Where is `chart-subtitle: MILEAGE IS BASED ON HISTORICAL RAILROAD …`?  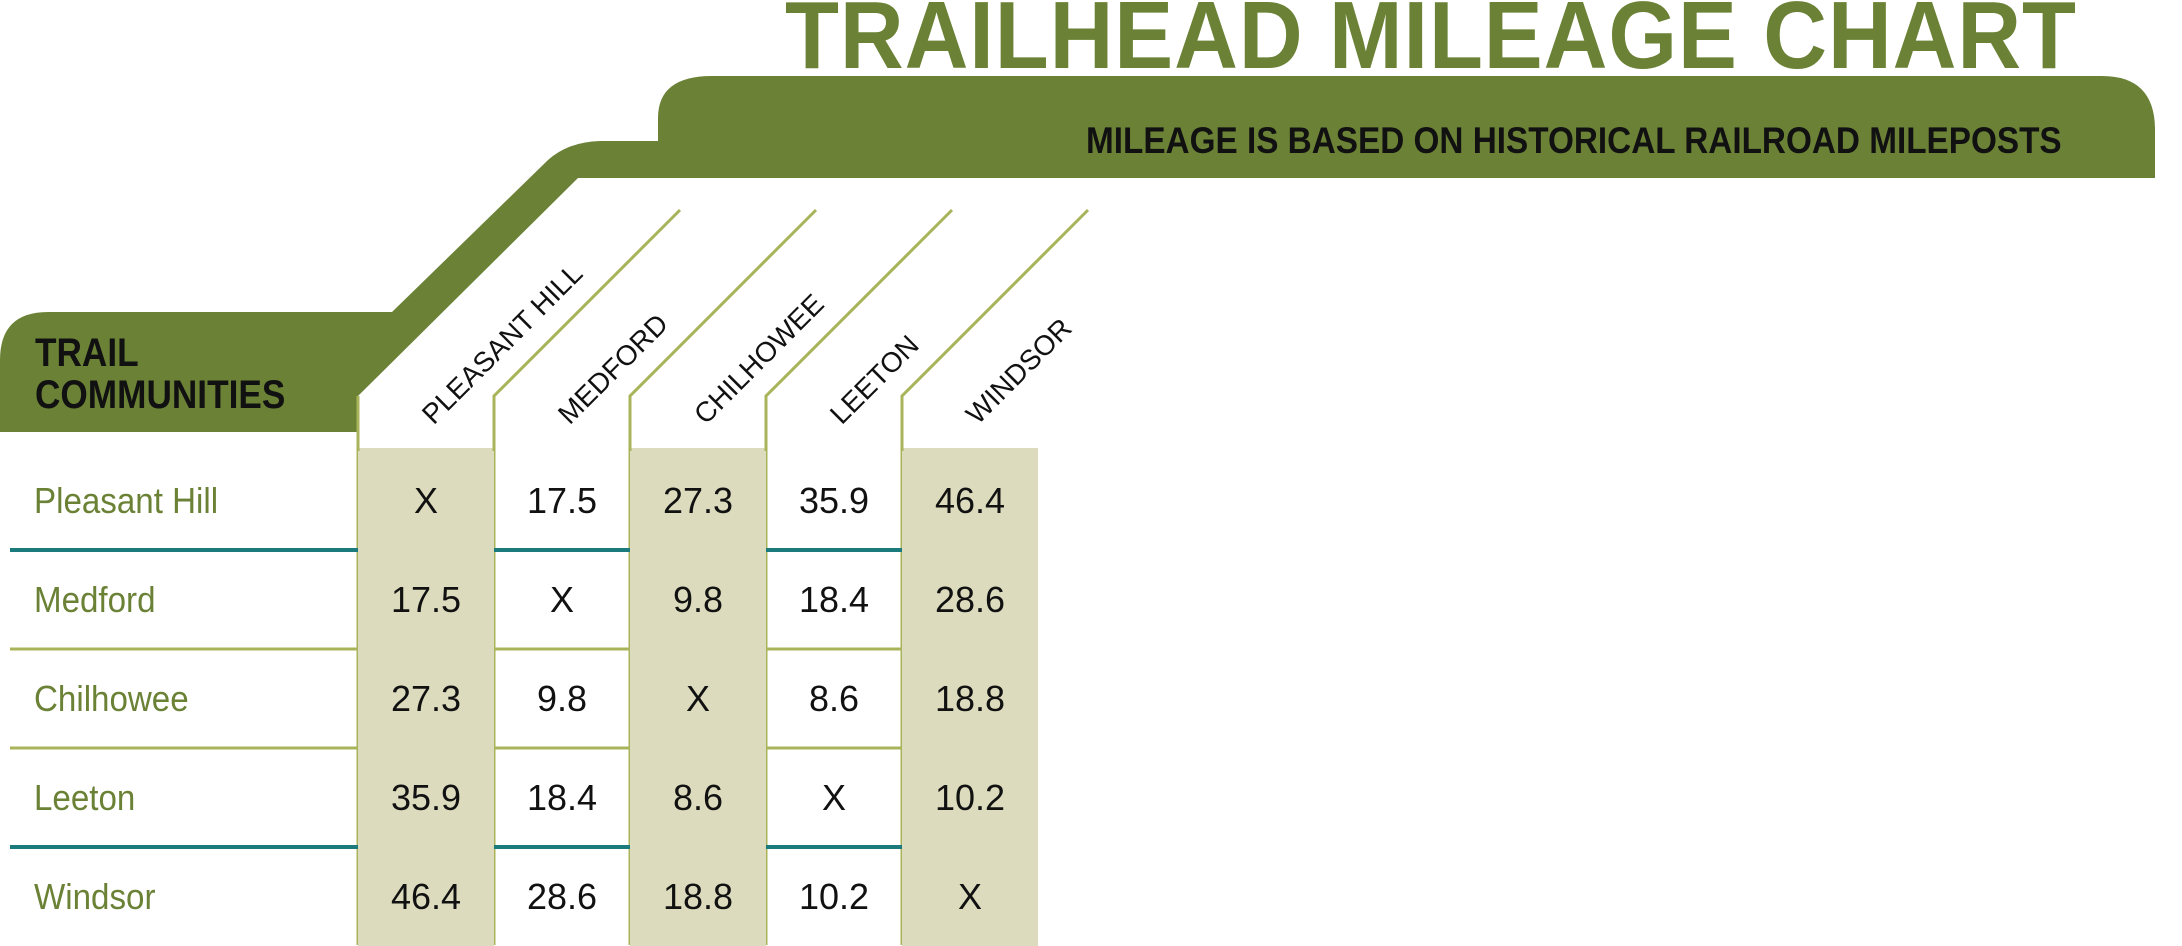
chart-subtitle: MILEAGE IS BASED ON HISTORICAL RAILROAD … is located at coordinates (1574, 140).